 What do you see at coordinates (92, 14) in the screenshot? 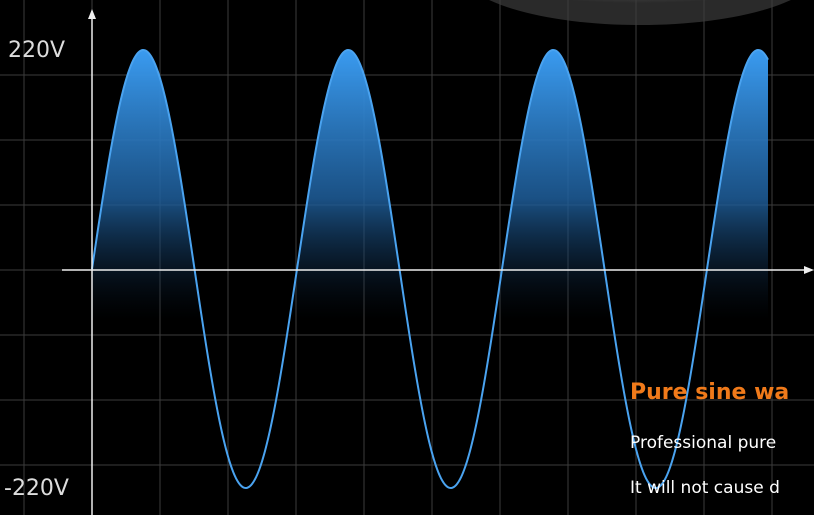
I see `y-axis-arrow` at bounding box center [92, 14].